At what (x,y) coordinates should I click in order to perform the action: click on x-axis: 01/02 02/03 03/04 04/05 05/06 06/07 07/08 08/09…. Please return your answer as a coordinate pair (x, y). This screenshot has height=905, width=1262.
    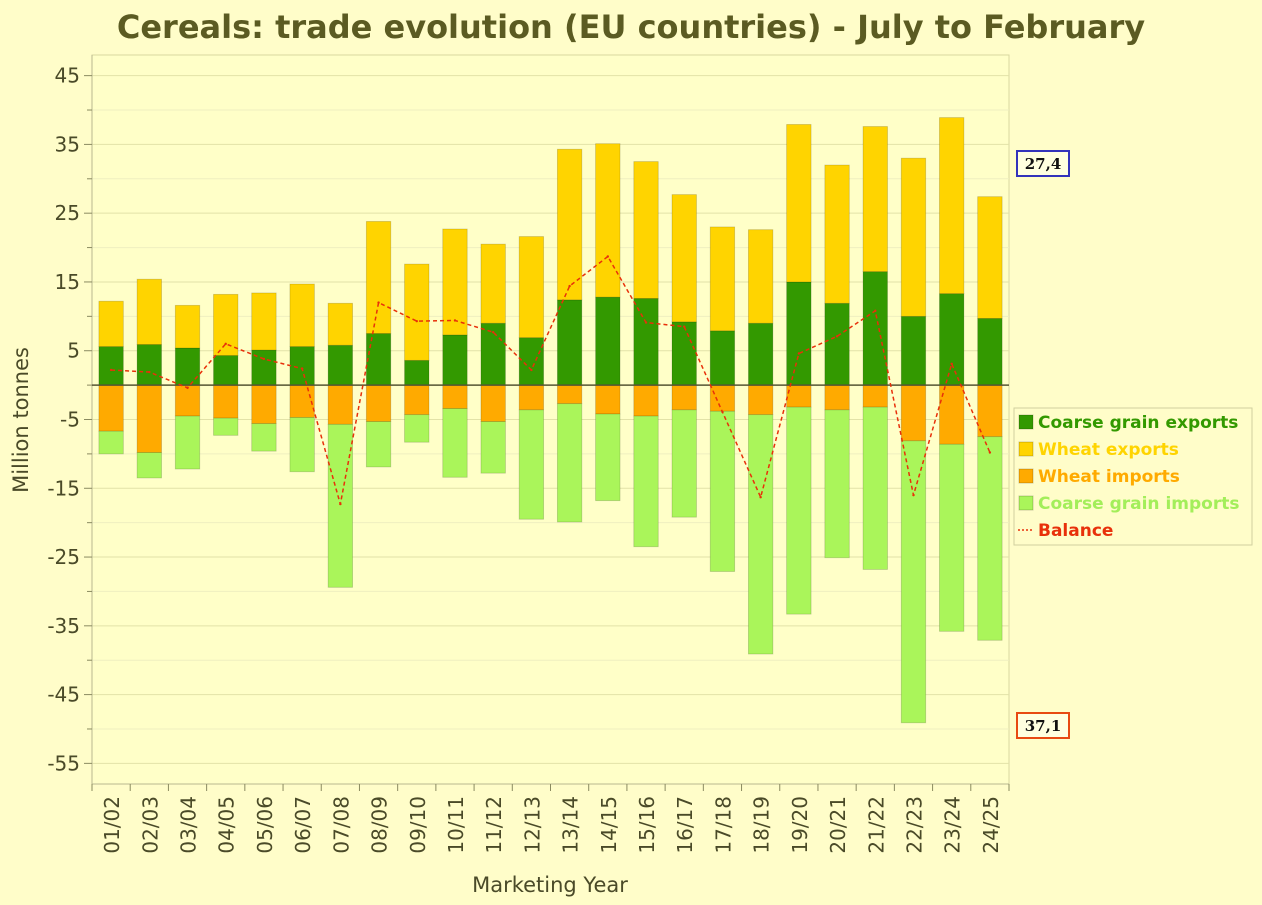
    Looking at the image, I should click on (550, 818).